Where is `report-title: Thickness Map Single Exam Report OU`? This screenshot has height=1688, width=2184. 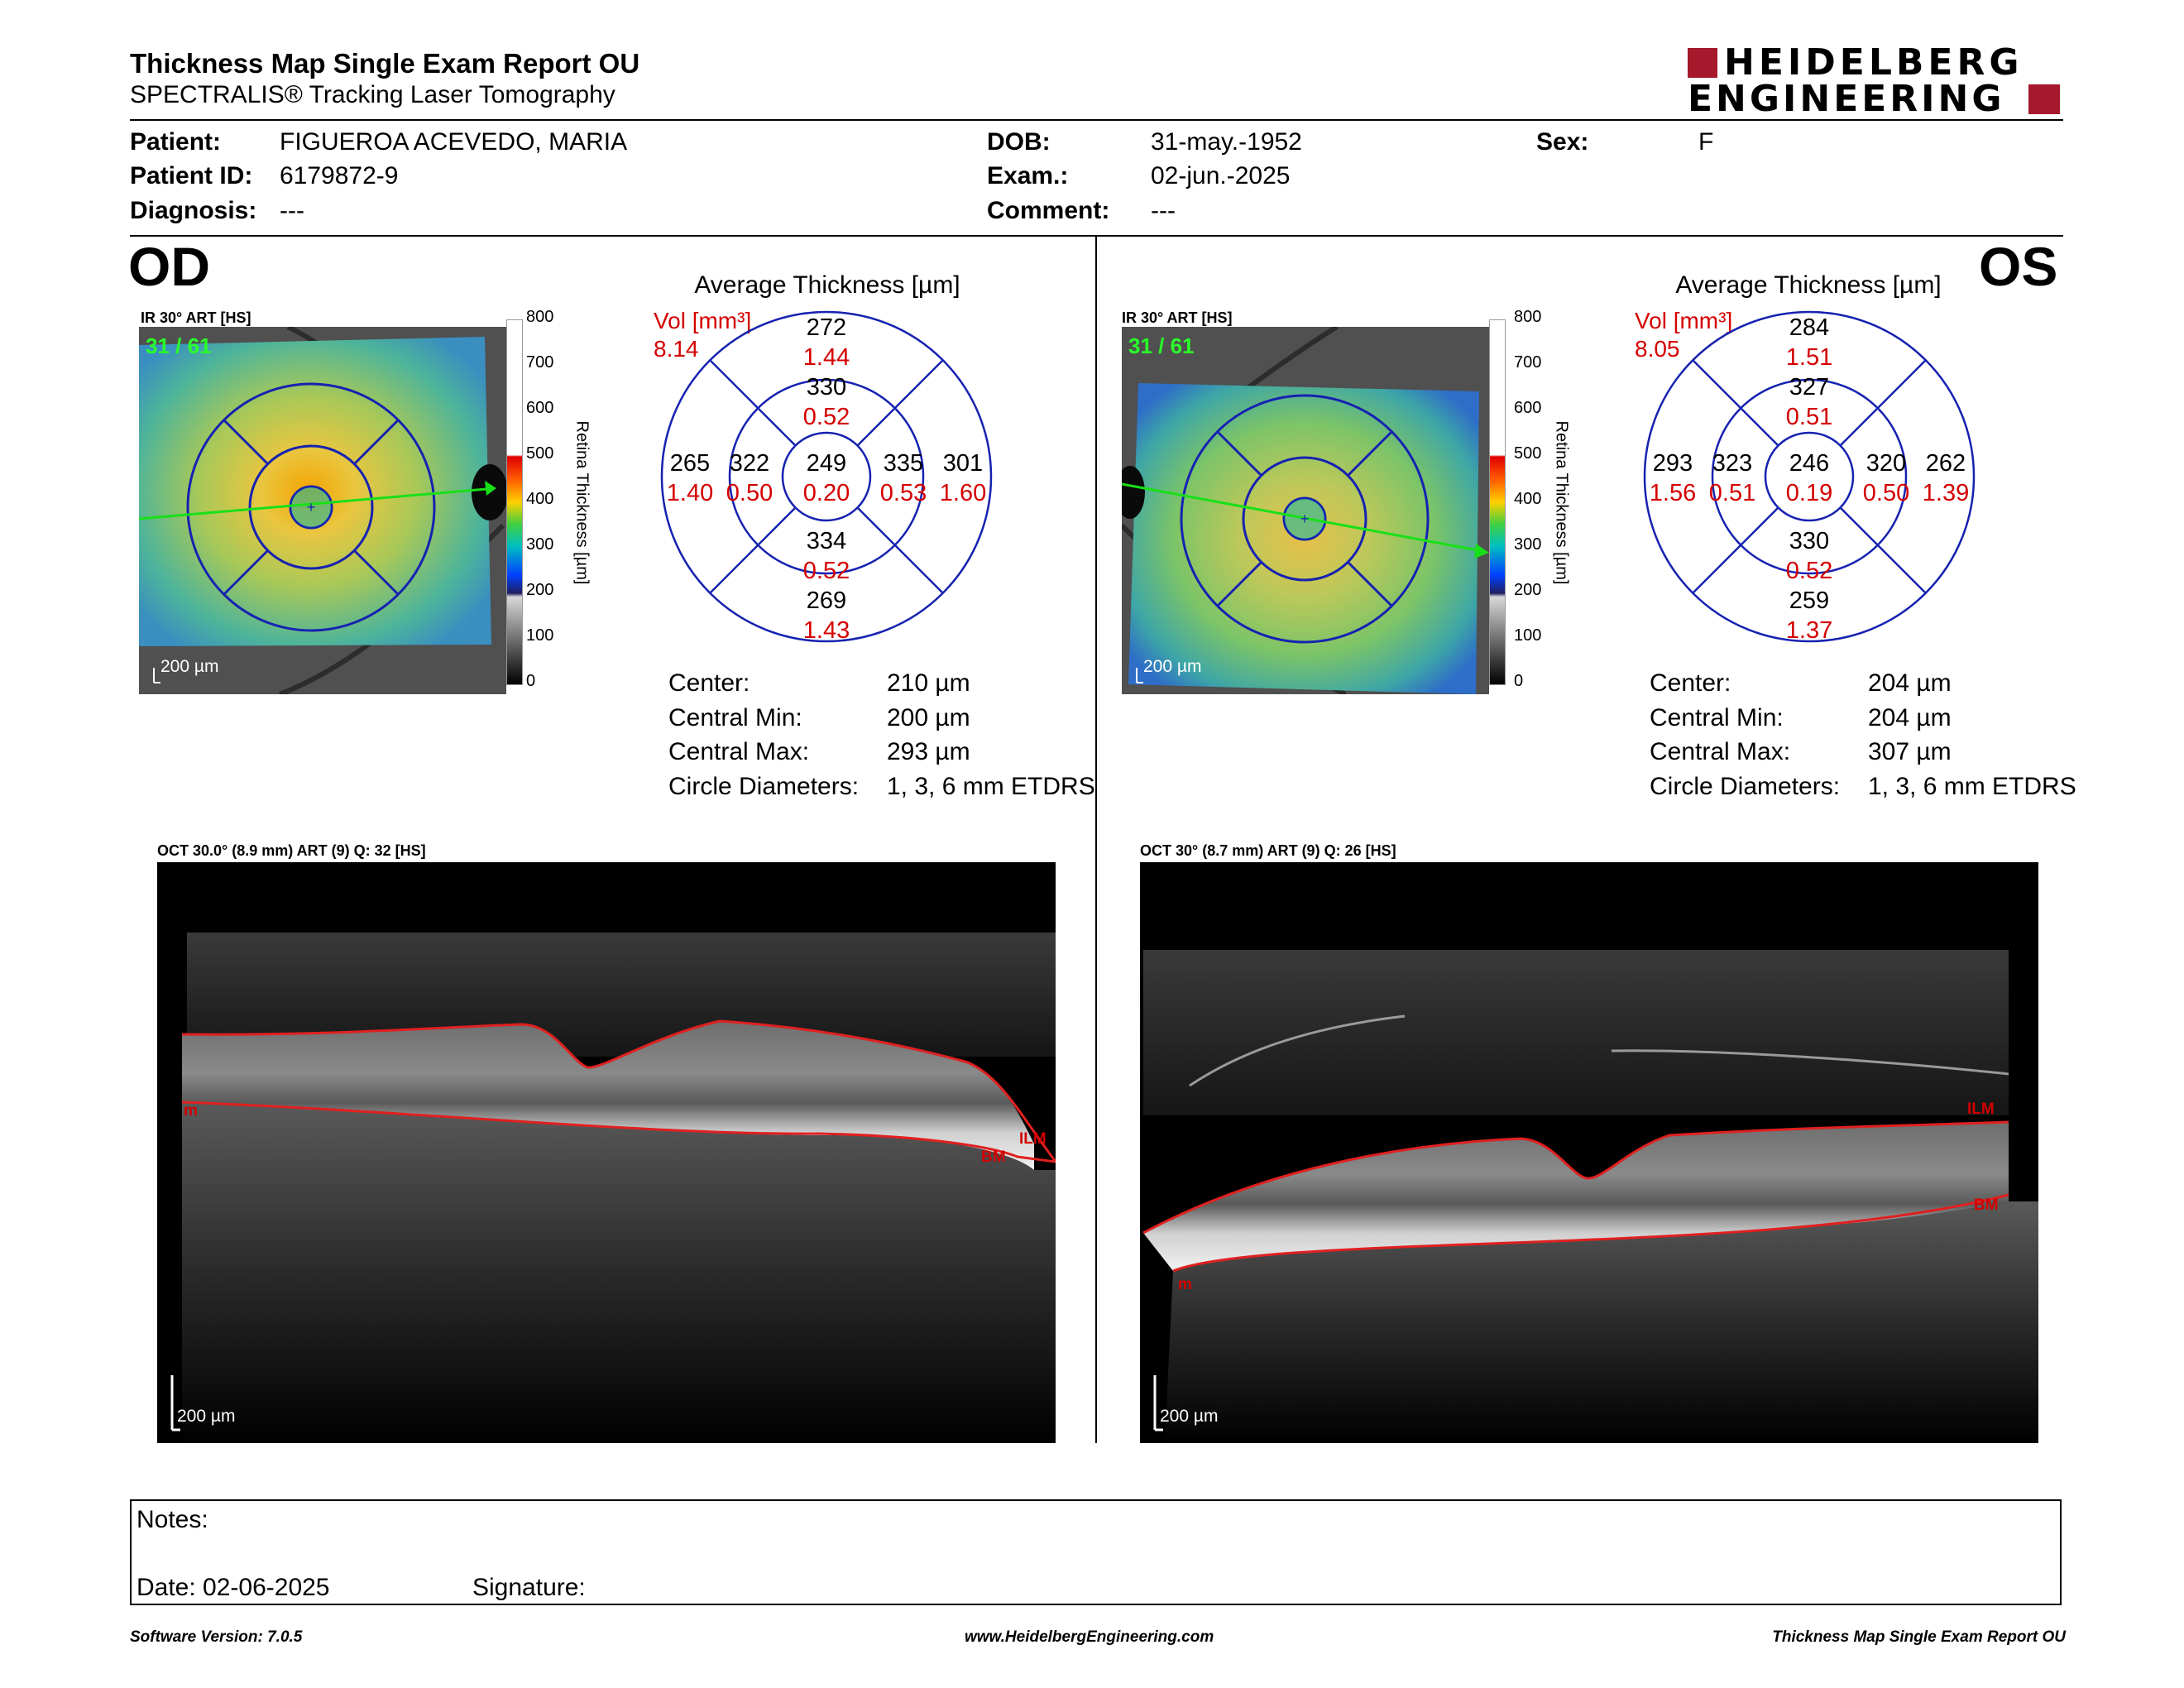
report-title: Thickness Map Single Exam Report OU is located at coordinates (385, 63).